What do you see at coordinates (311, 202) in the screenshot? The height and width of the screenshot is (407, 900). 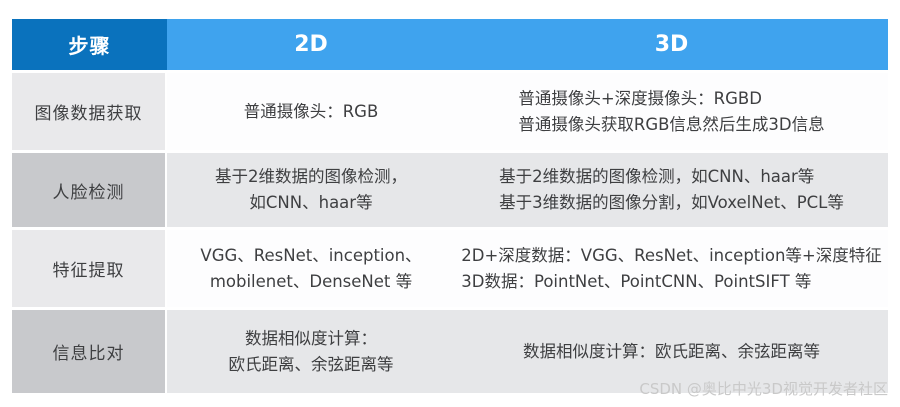 I see `cell-text-line: 如CNN、haar等` at bounding box center [311, 202].